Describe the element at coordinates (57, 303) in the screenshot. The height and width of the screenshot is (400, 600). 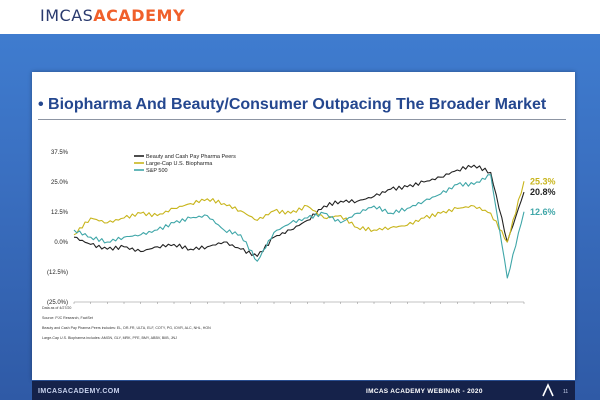
I see `y-tick-label: (25.0%)` at that location.